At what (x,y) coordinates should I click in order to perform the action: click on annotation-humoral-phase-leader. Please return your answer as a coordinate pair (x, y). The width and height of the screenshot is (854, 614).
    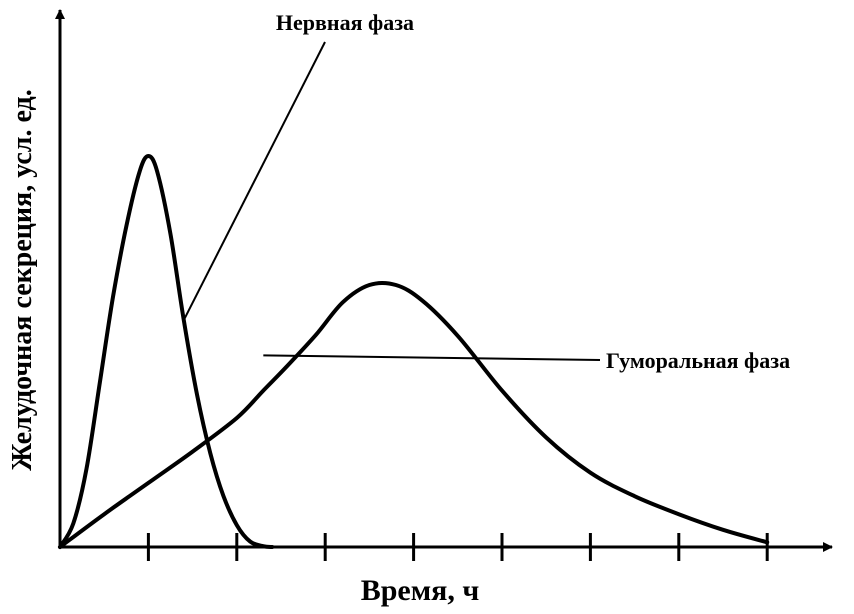
    Looking at the image, I should click on (432, 357).